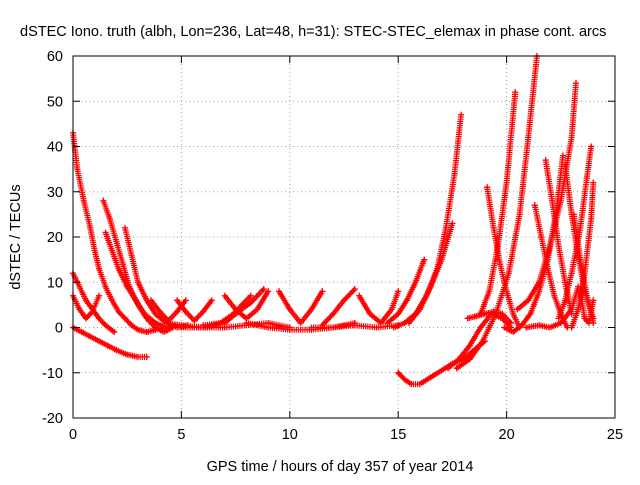 The image size is (640, 485). Describe the element at coordinates (55, 102) in the screenshot. I see `y-tick-label: 50` at that location.